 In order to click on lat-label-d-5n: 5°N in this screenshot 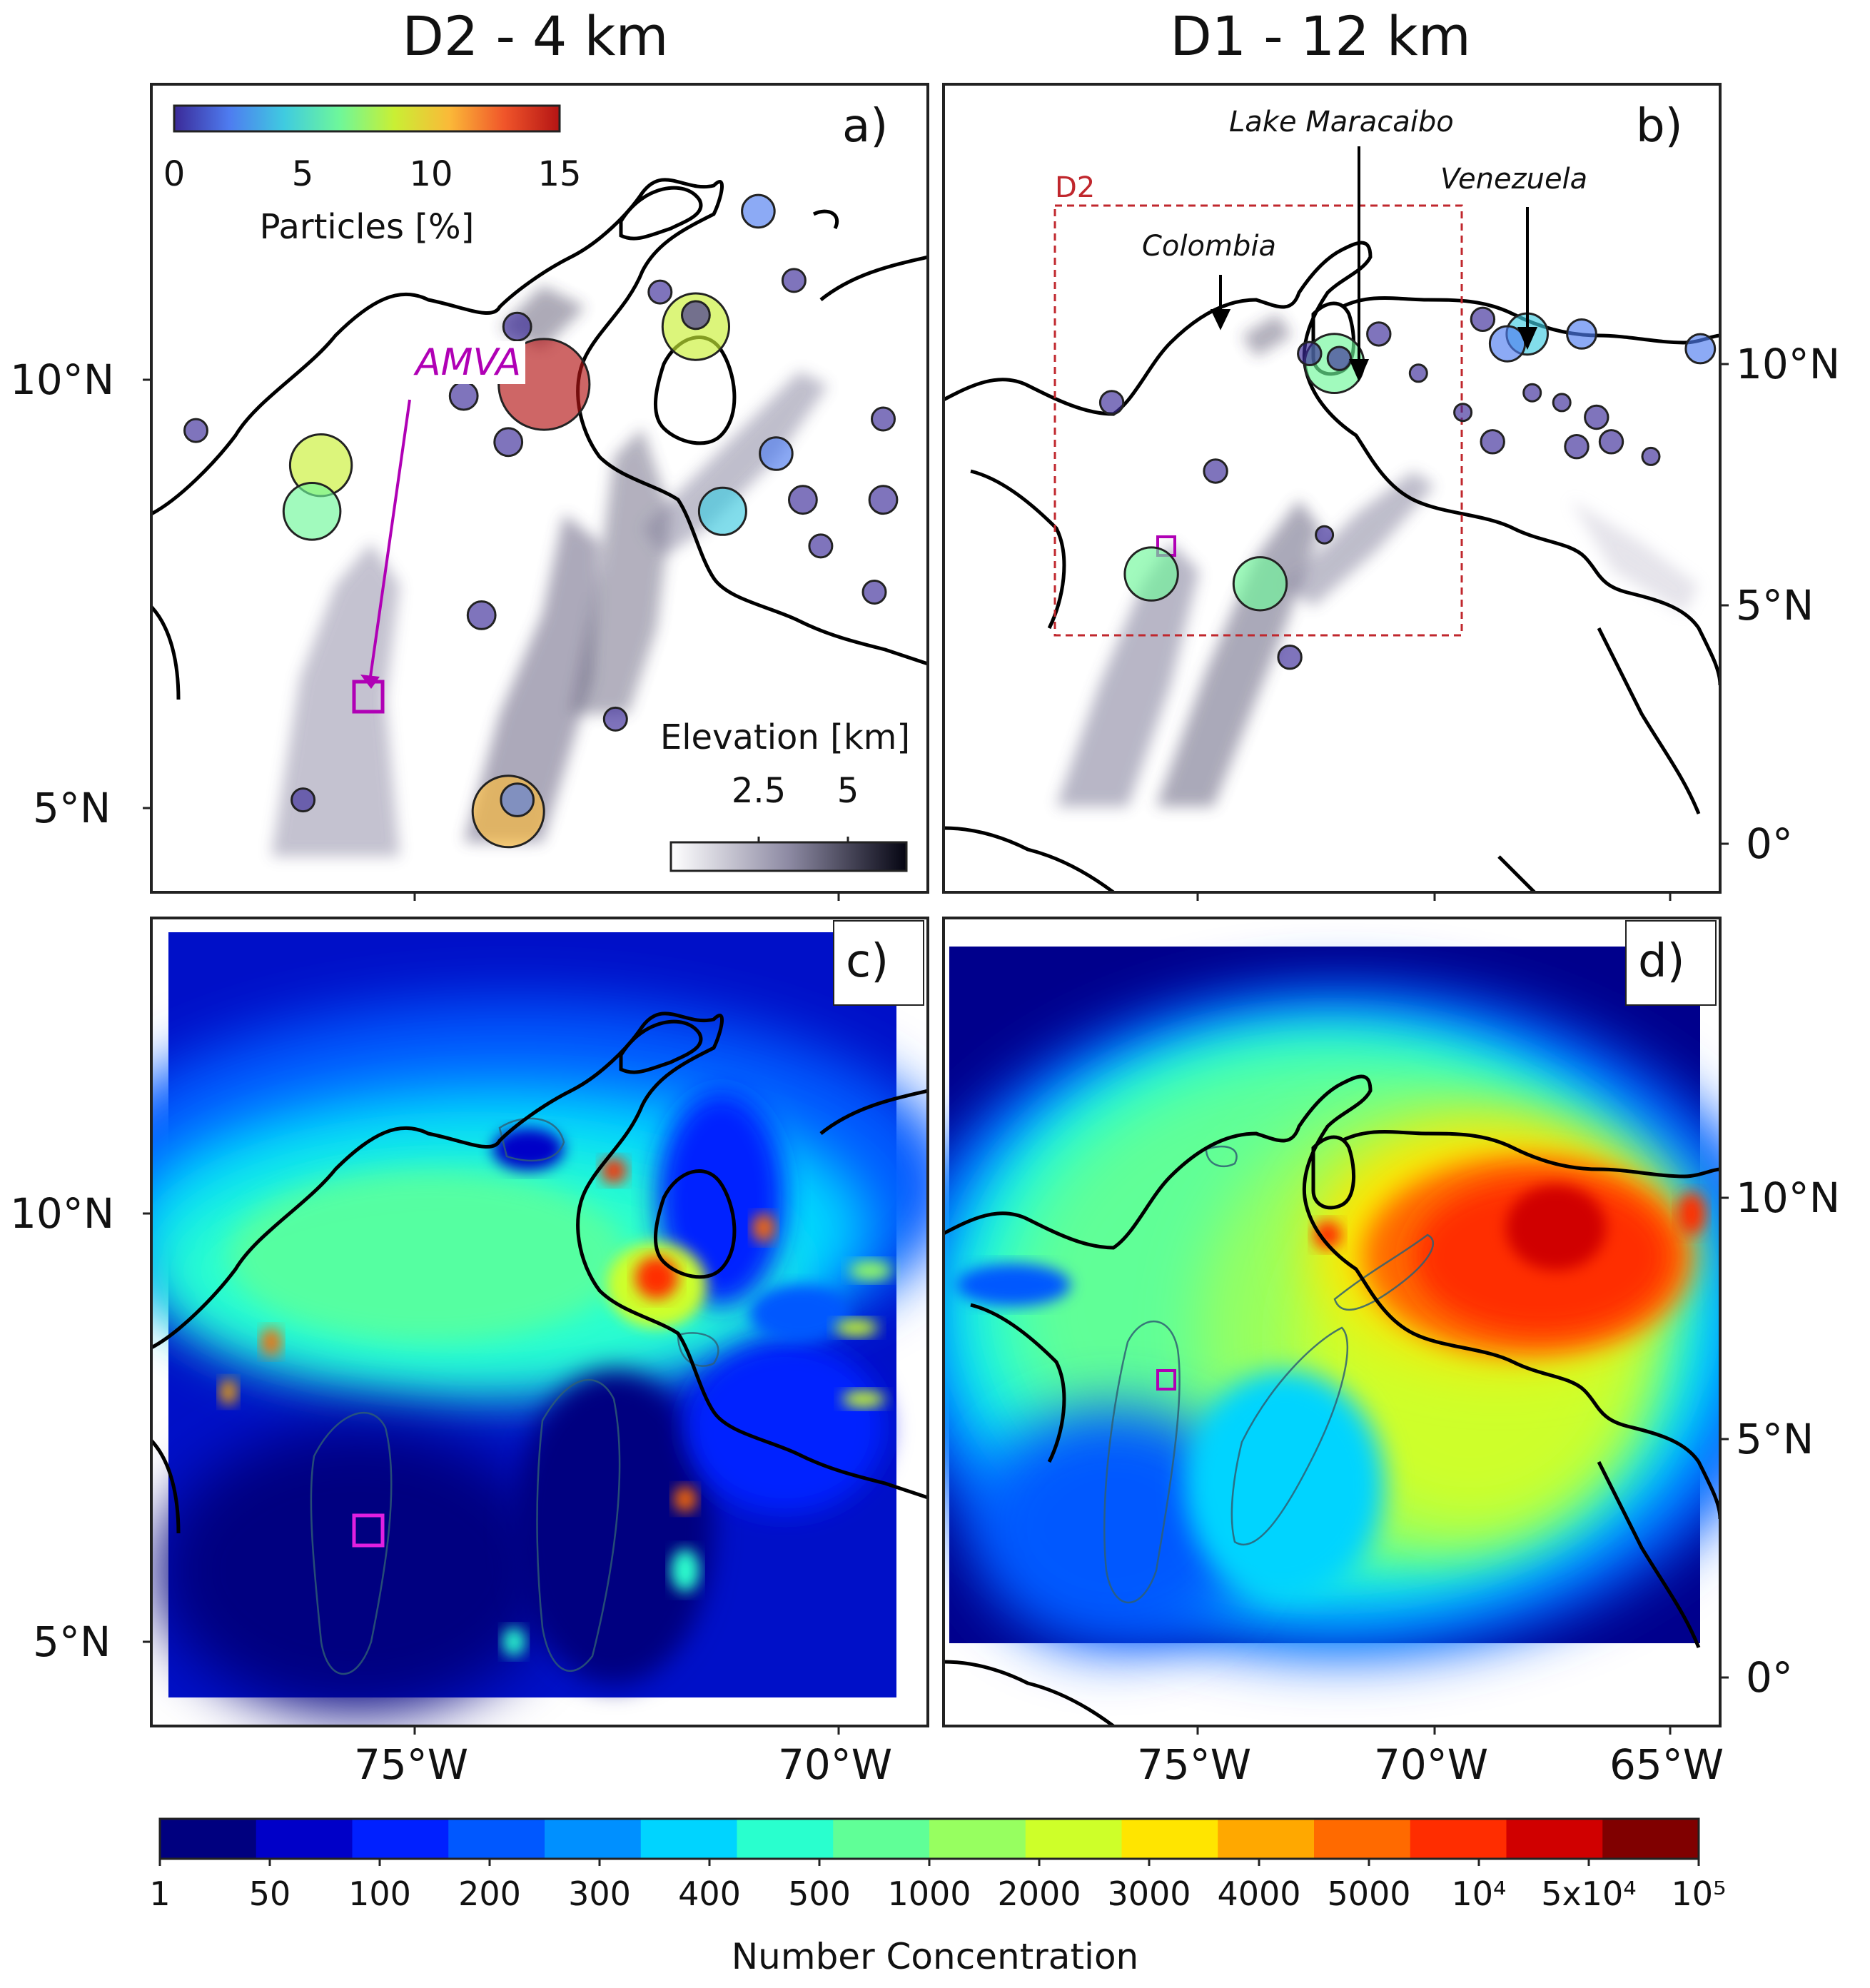, I will do `click(1775, 1439)`.